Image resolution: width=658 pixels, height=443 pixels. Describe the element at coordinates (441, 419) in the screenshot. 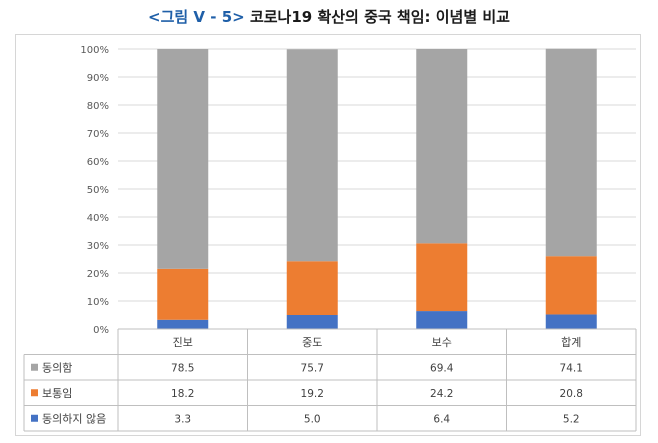

I see `data-label: 6.4` at that location.